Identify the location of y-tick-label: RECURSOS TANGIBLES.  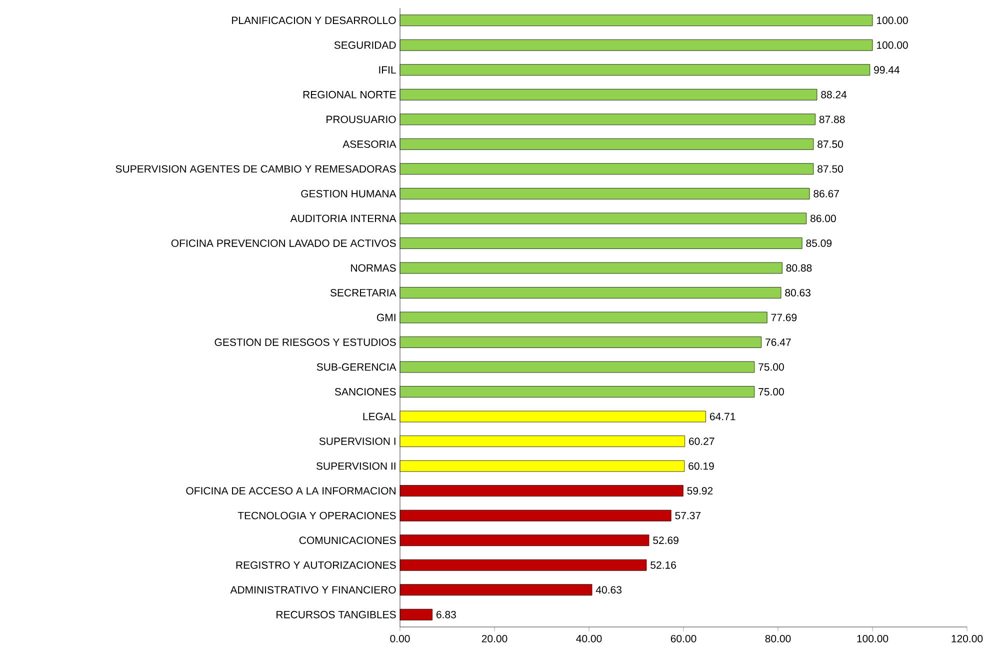
(336, 614).